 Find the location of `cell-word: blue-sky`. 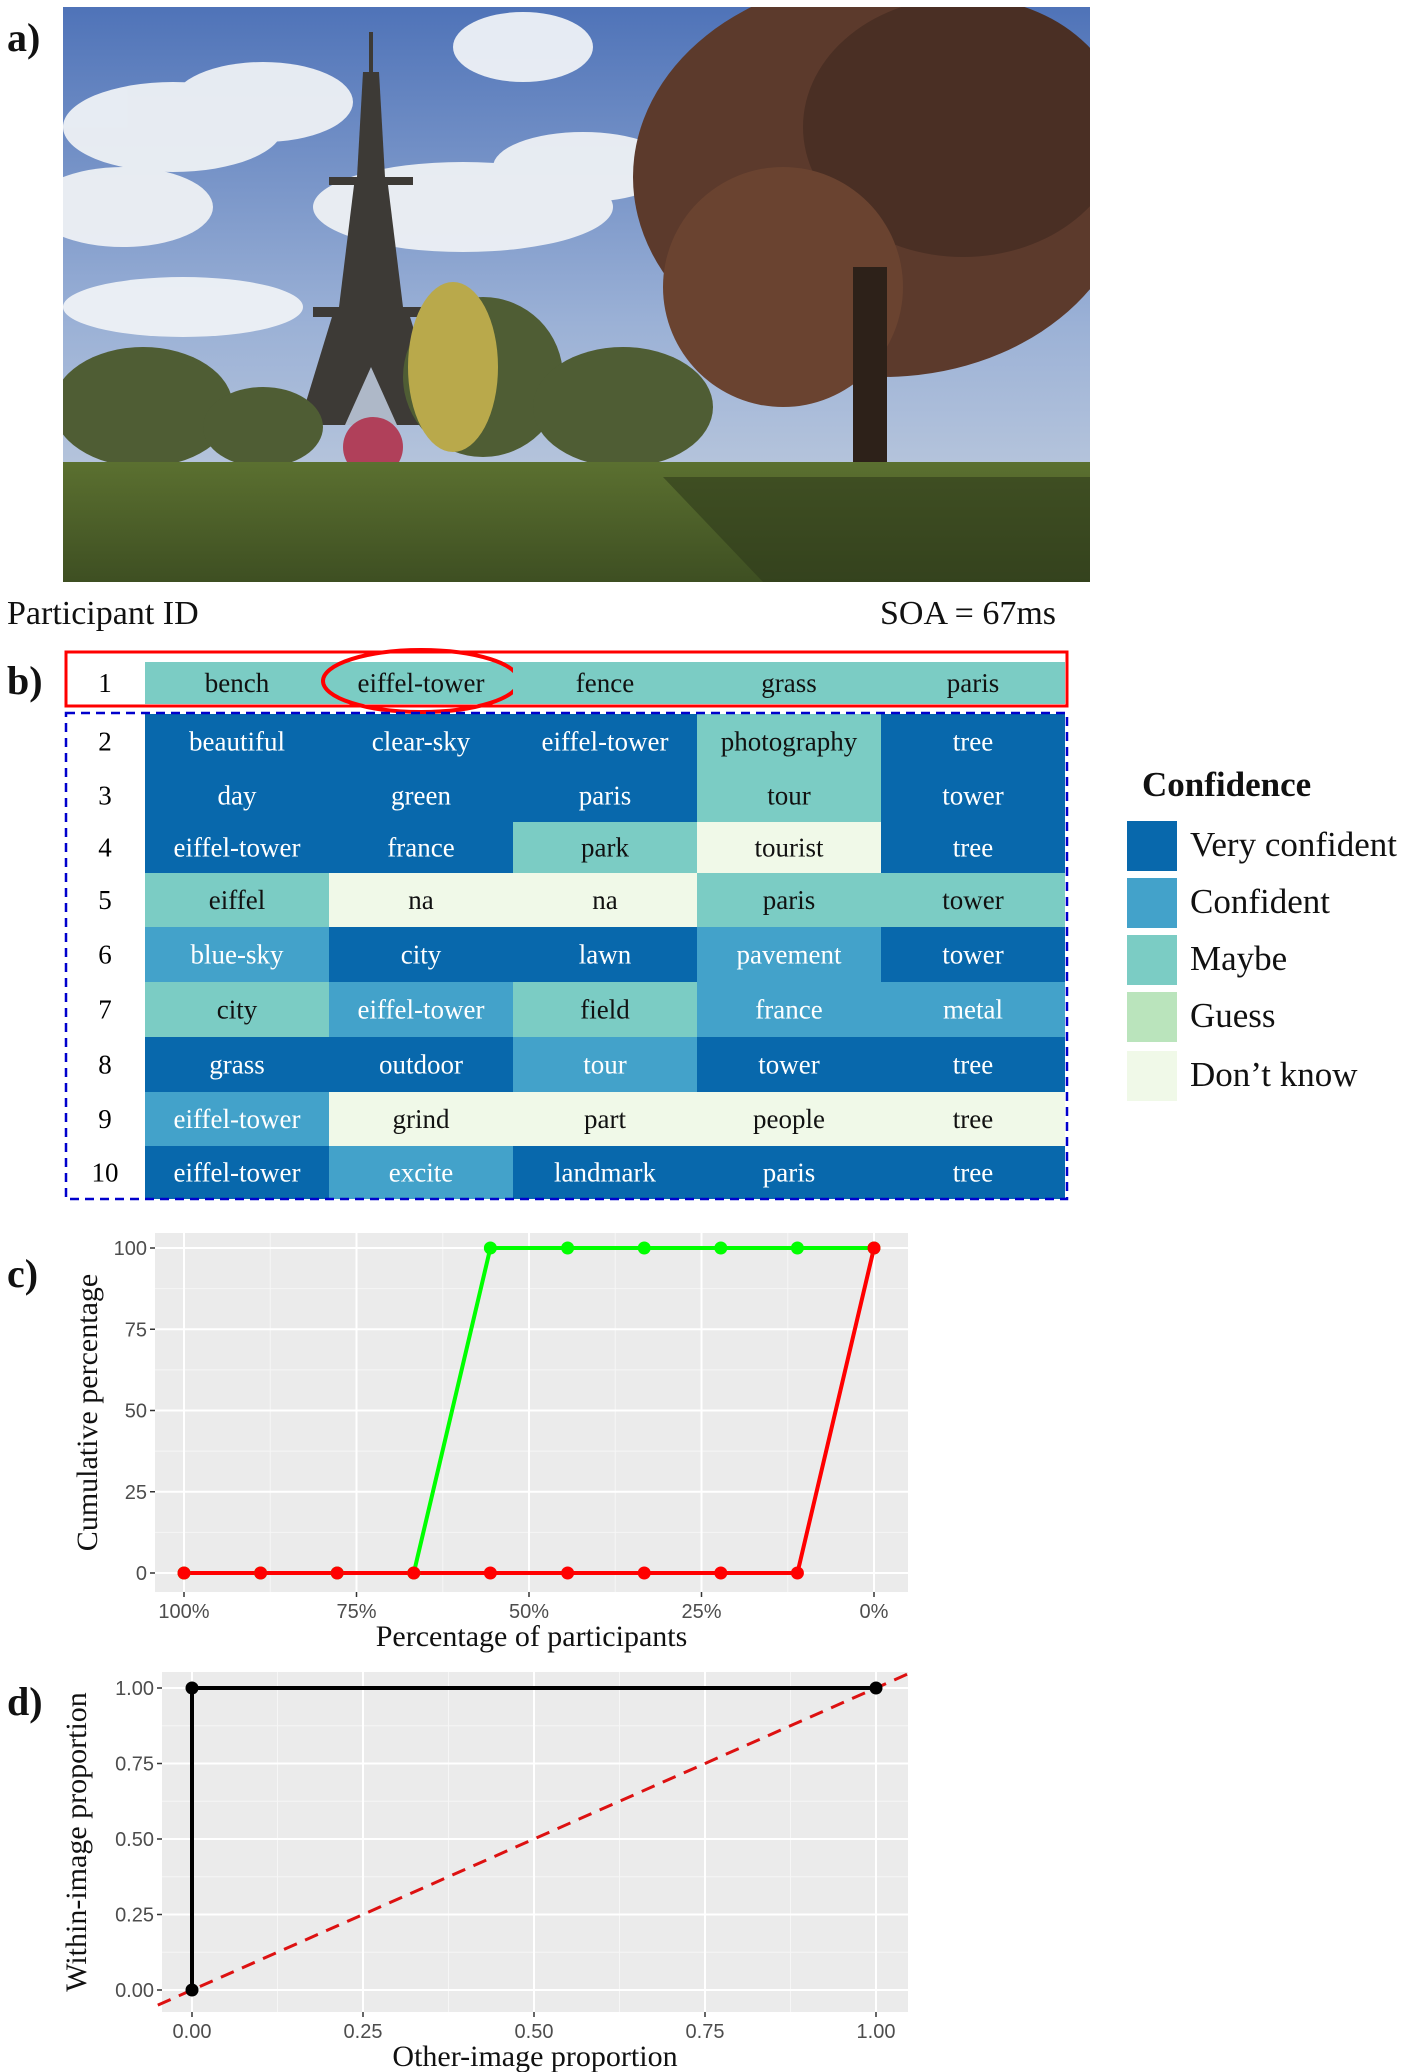

cell-word: blue-sky is located at coordinates (237, 955).